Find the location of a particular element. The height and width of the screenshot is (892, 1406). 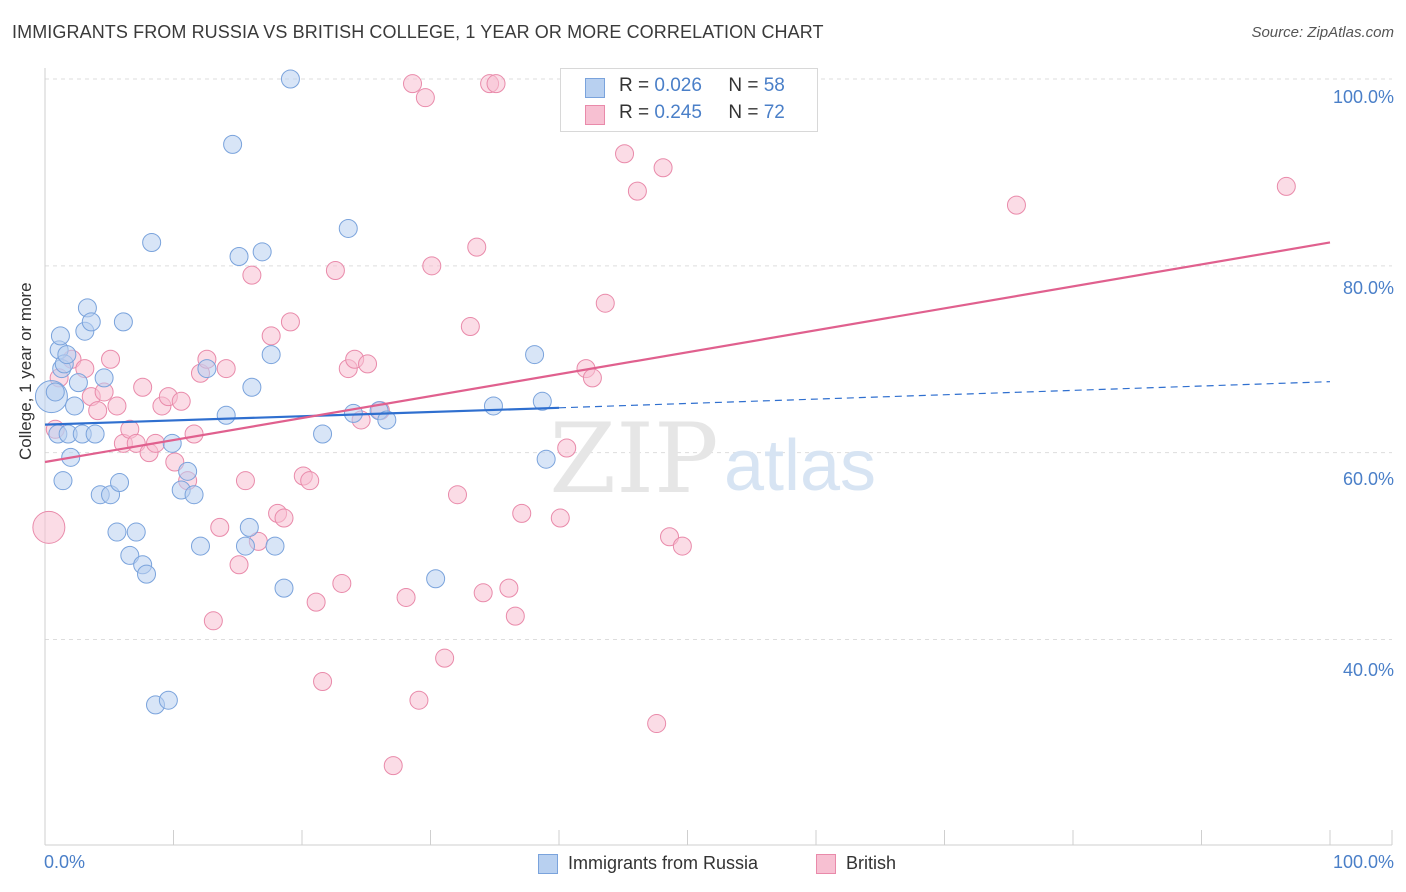

legend-swatch-blue is located at coordinates (595, 88).